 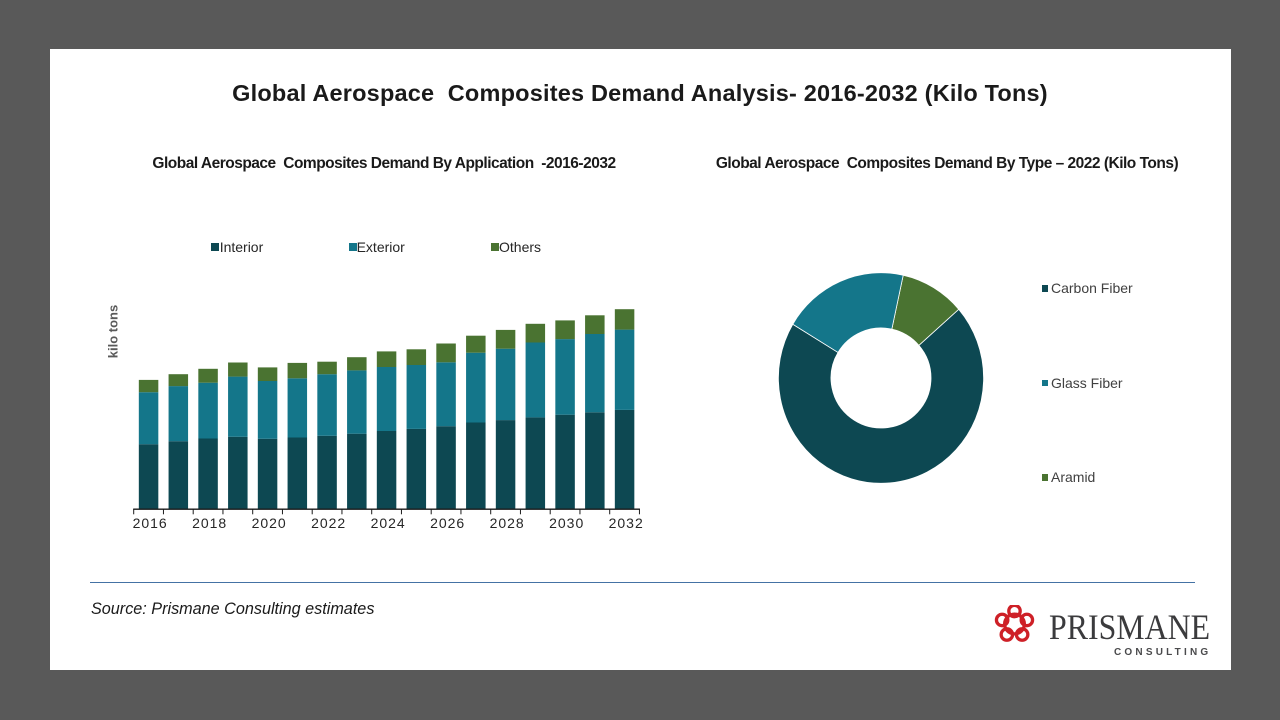 What do you see at coordinates (150, 523) in the screenshot?
I see `svg-text: 2016` at bounding box center [150, 523].